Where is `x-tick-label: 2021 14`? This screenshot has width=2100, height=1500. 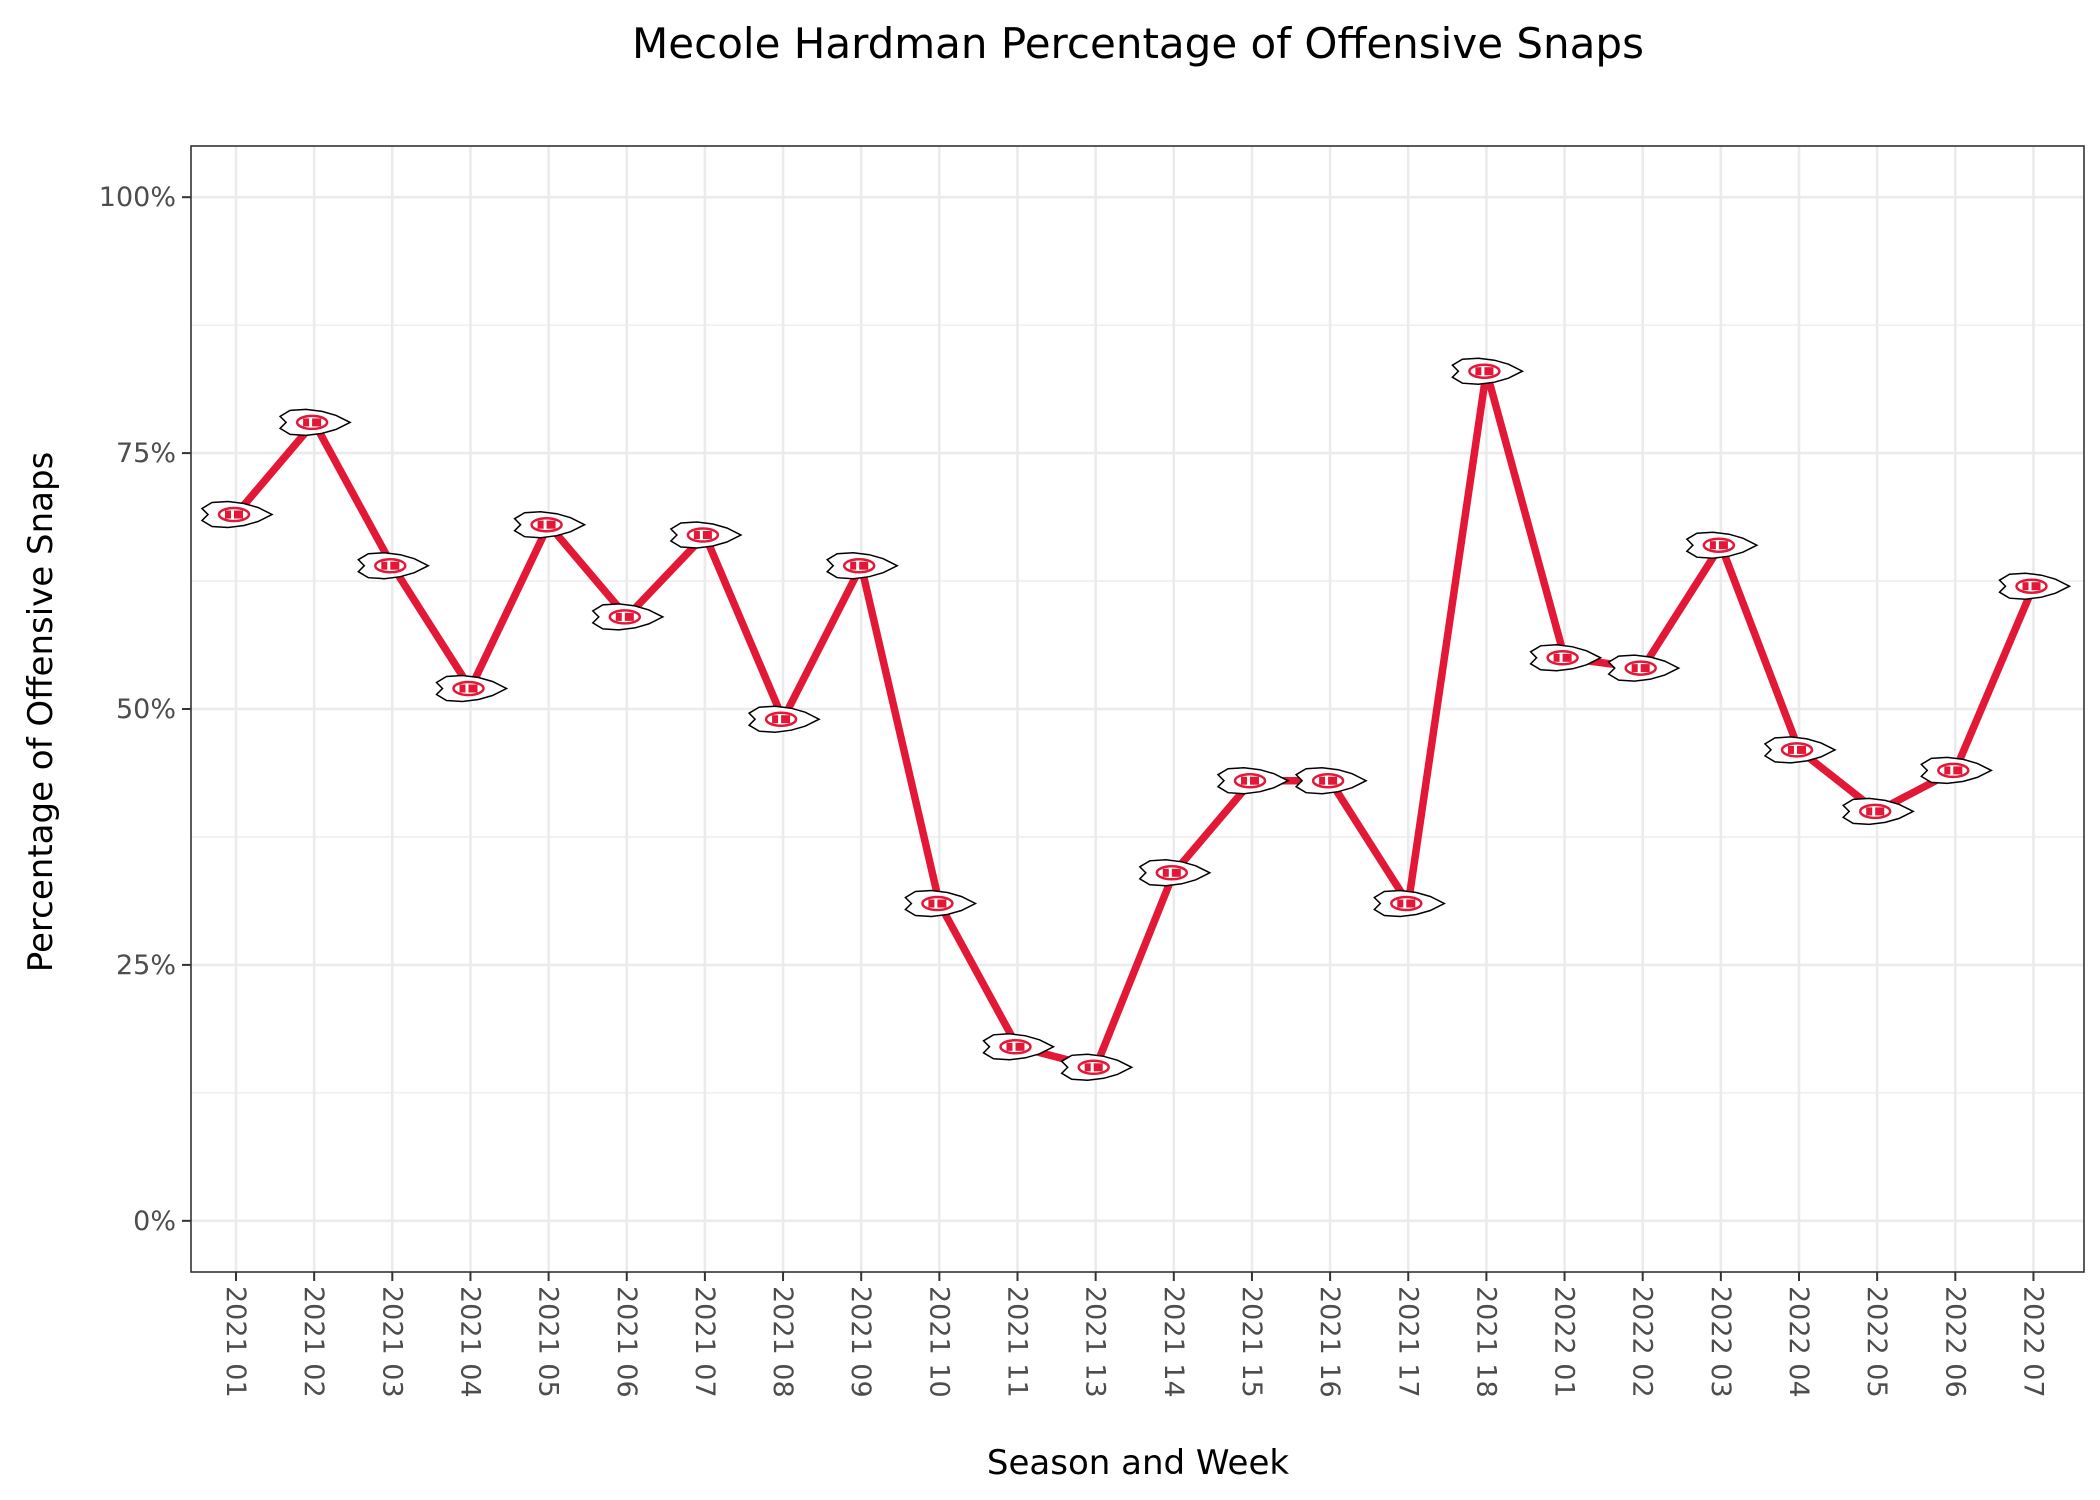
x-tick-label: 2021 14 is located at coordinates (1173, 1342).